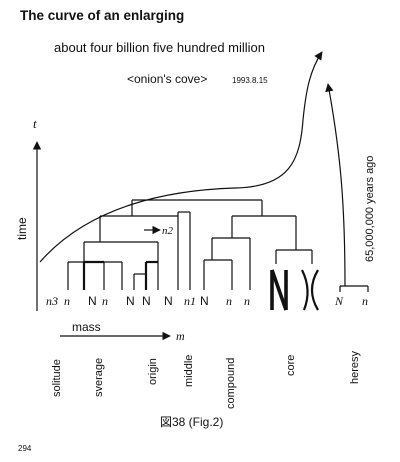  Describe the element at coordinates (167, 79) in the screenshot. I see `caption: <onion's cove>` at that location.